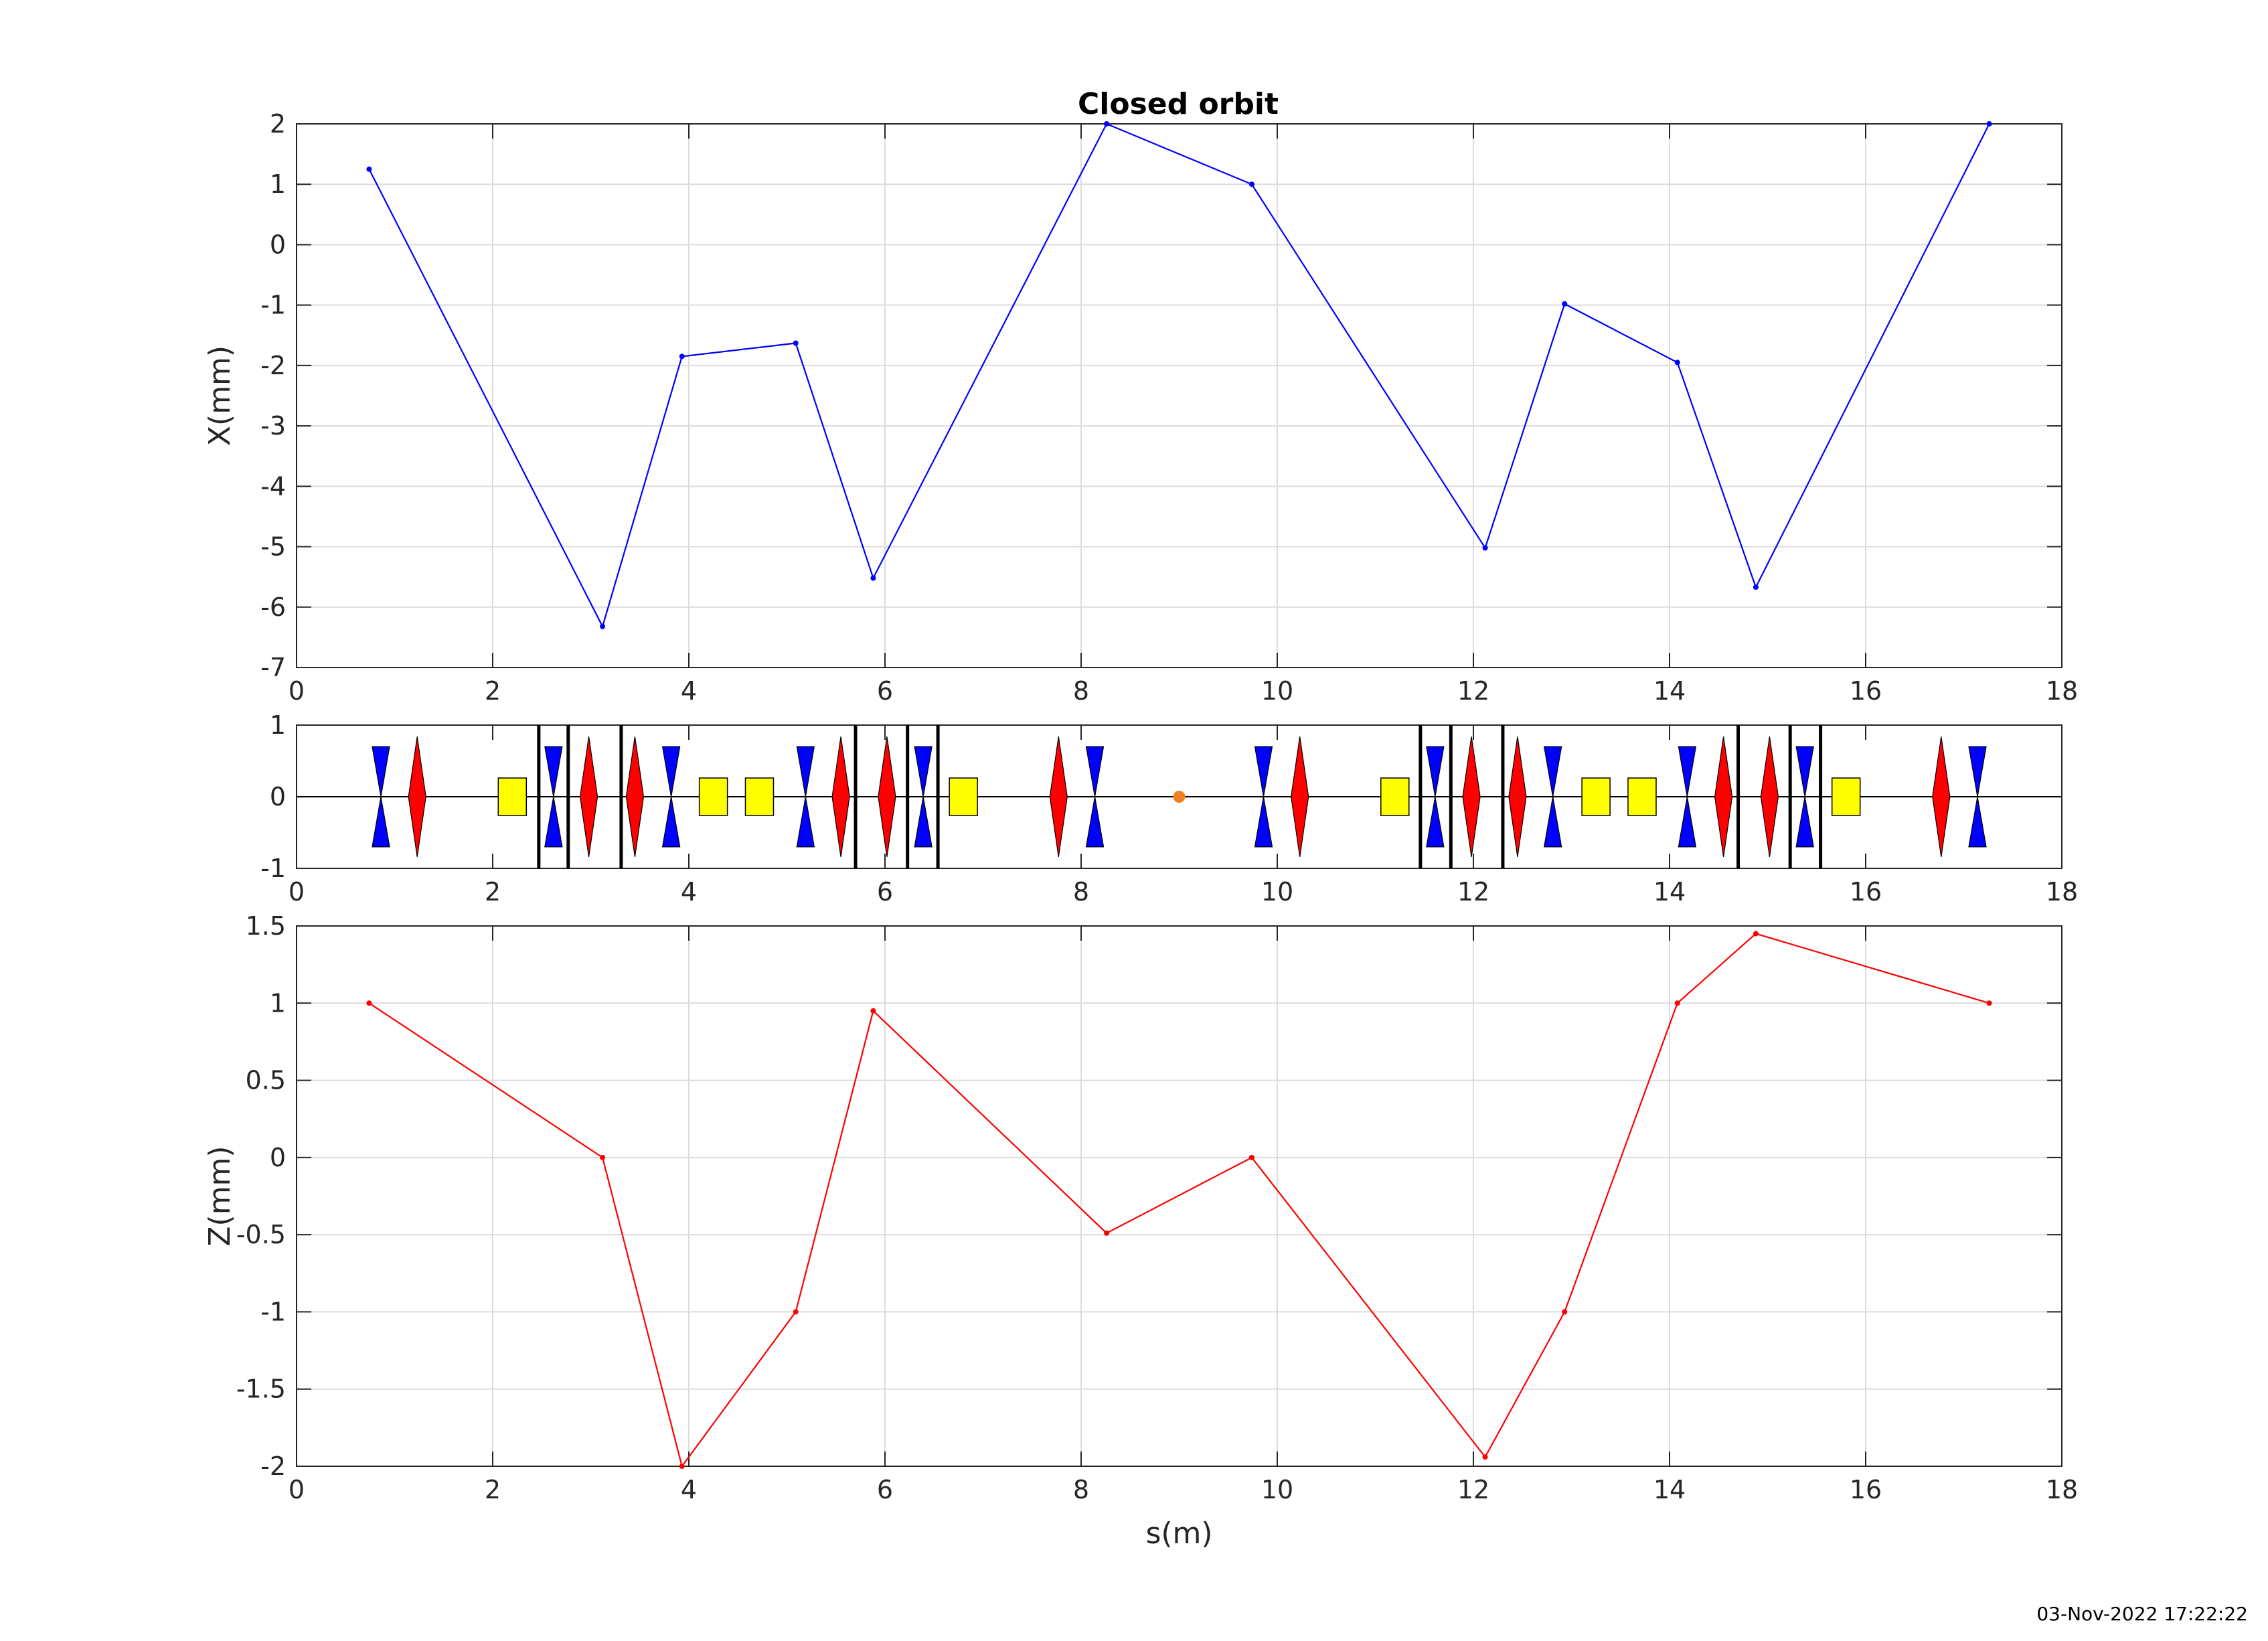 This screenshot has height=1641, width=2268. I want to click on y-tick-label: -2, so click(273, 1466).